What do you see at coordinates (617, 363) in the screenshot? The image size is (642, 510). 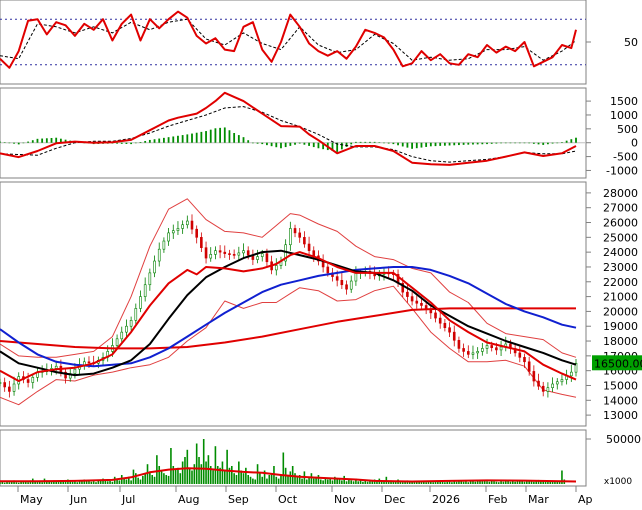 I see `last-price-badge: 16500.00` at bounding box center [617, 363].